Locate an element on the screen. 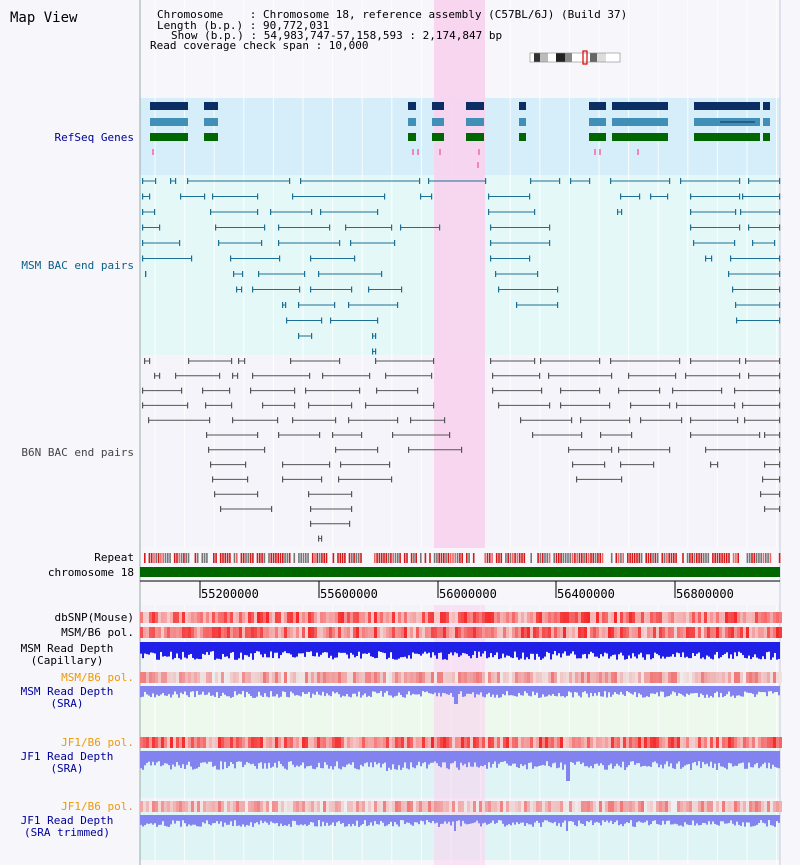 The width and height of the screenshot is (800, 865). ideogram-position-marker is located at coordinates (585, 57).